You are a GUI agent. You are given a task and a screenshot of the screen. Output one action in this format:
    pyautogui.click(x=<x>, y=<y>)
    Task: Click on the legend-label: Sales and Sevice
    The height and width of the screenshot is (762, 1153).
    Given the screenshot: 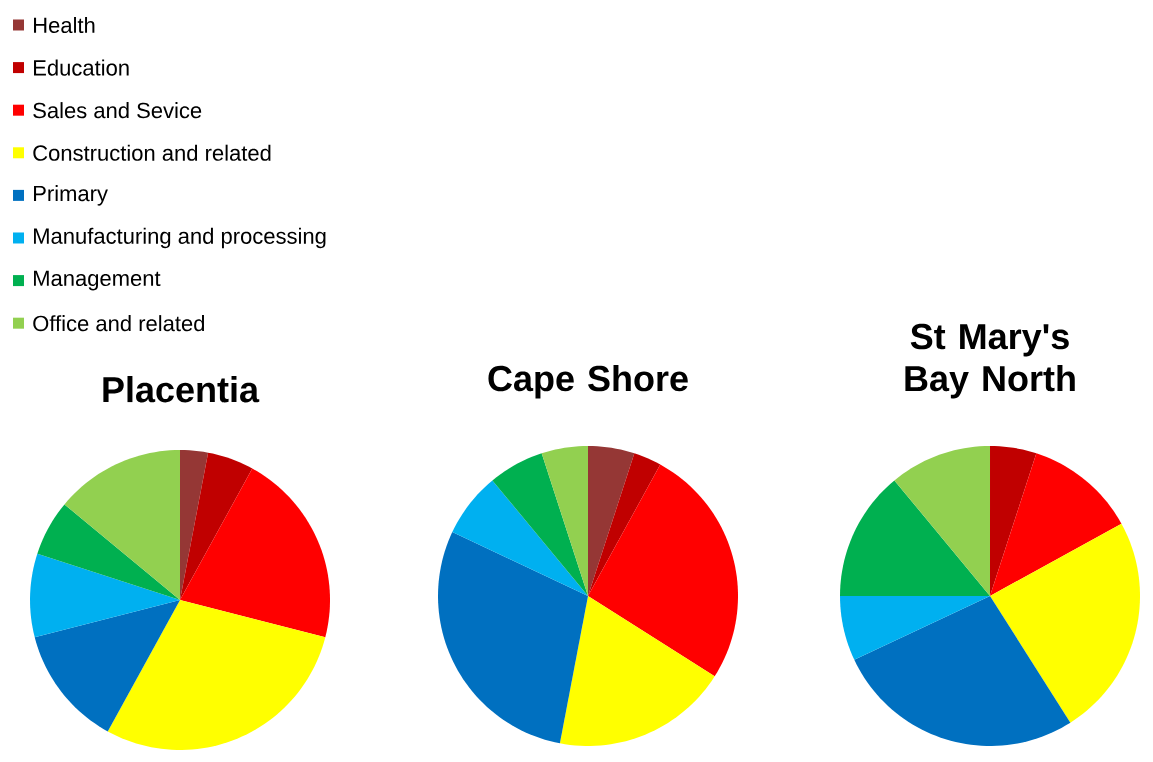 What is the action you would take?
    pyautogui.click(x=117, y=110)
    